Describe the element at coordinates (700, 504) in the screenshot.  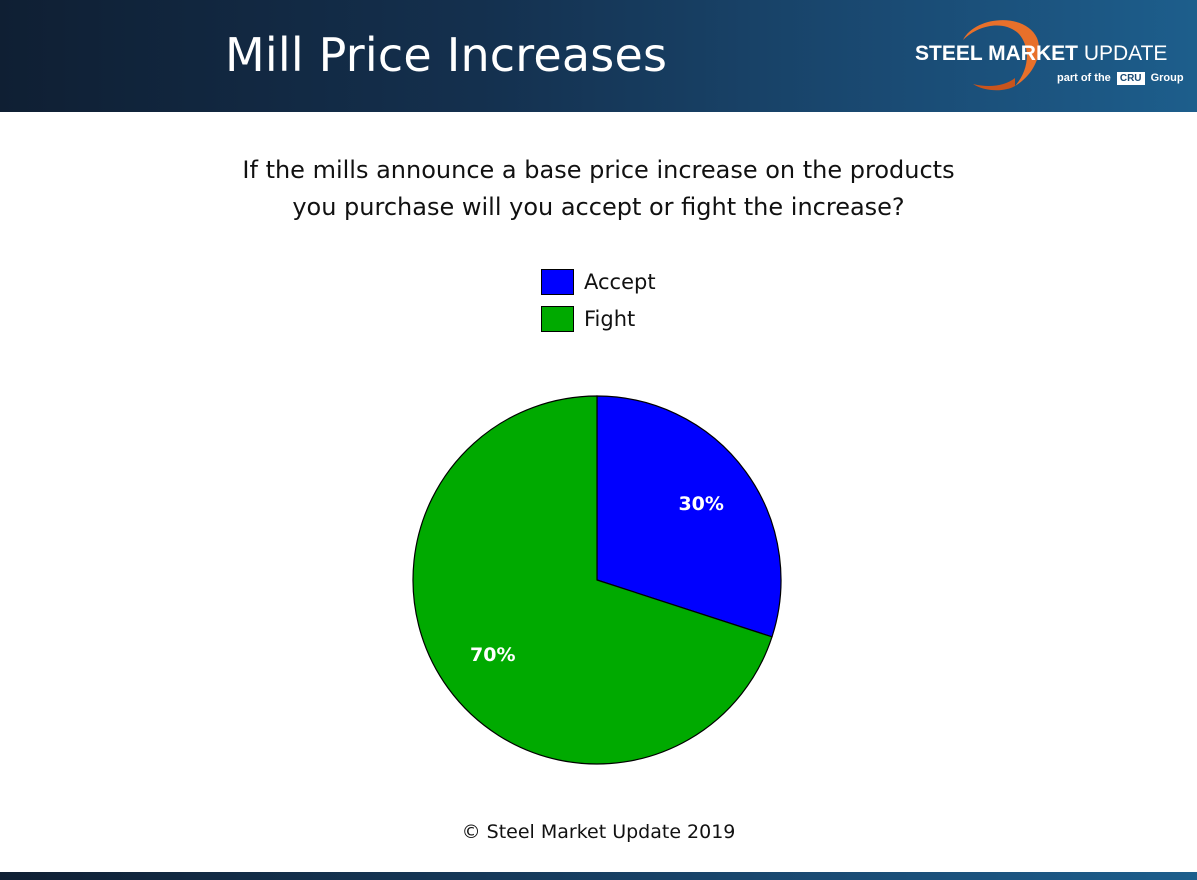
I see `pie-data-label-accept: 30%` at that location.